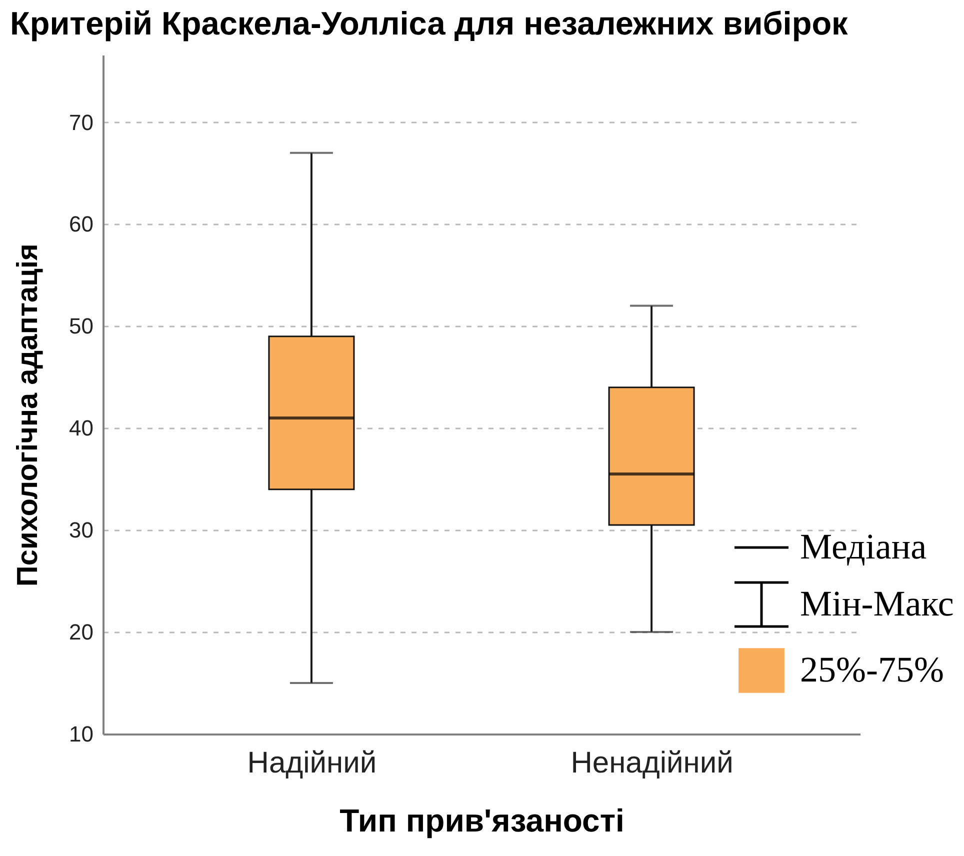 This screenshot has width=964, height=856. I want to click on y-tick-label: 60, so click(81, 224).